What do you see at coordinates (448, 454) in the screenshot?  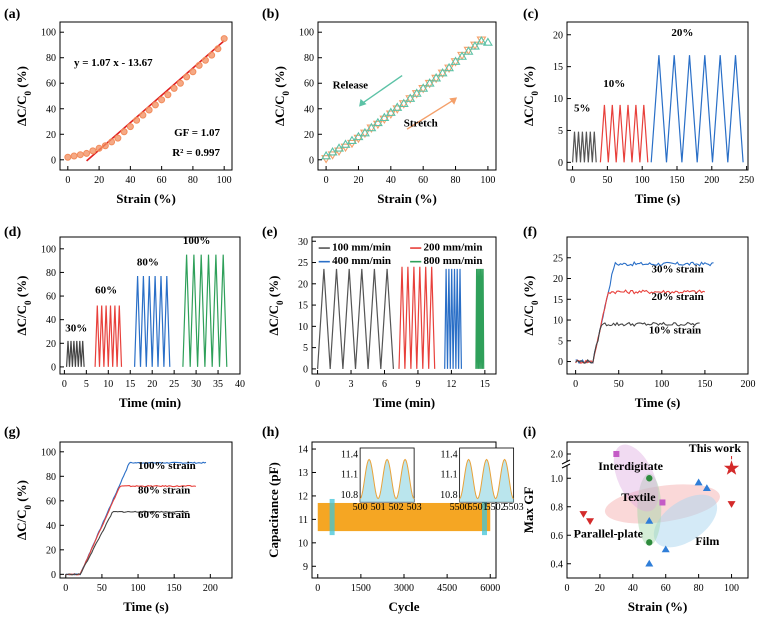 I see `inset-y-label: 11.4` at bounding box center [448, 454].